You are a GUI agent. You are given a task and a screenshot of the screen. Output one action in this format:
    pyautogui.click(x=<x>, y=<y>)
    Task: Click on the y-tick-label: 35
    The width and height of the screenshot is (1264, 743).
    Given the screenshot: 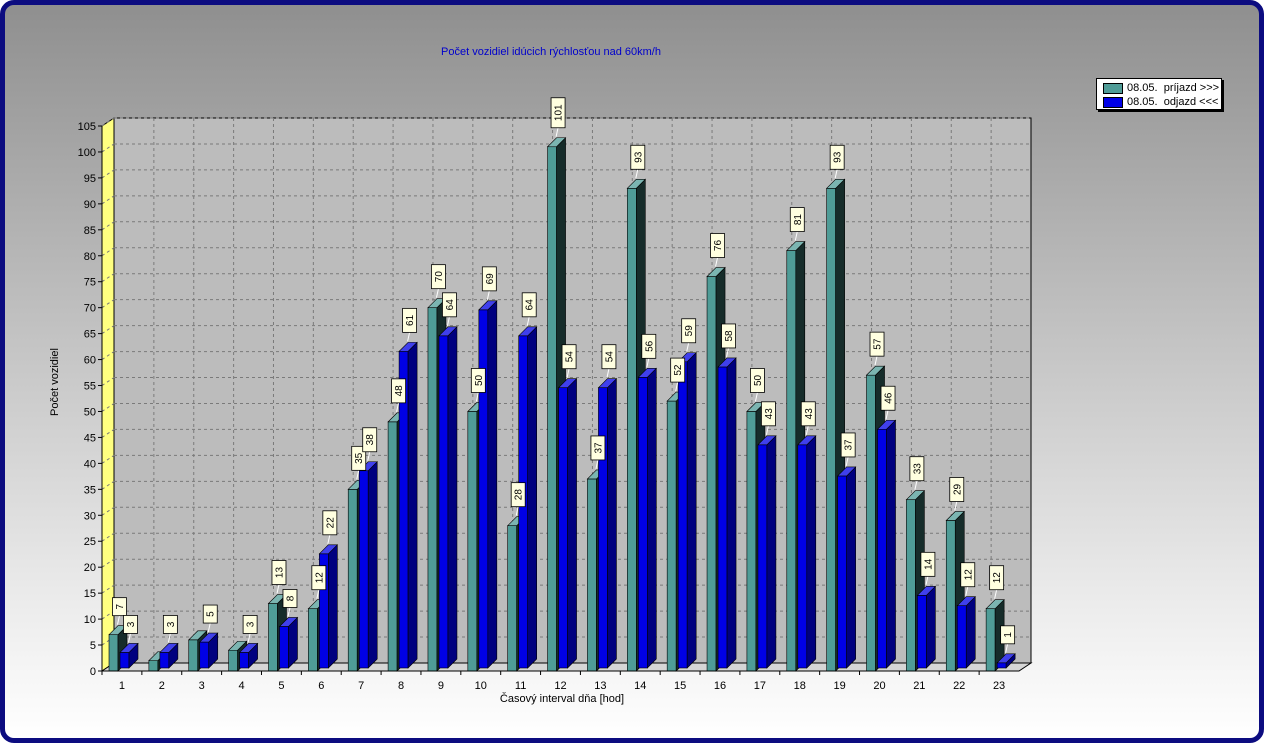 What is the action you would take?
    pyautogui.click(x=90, y=490)
    